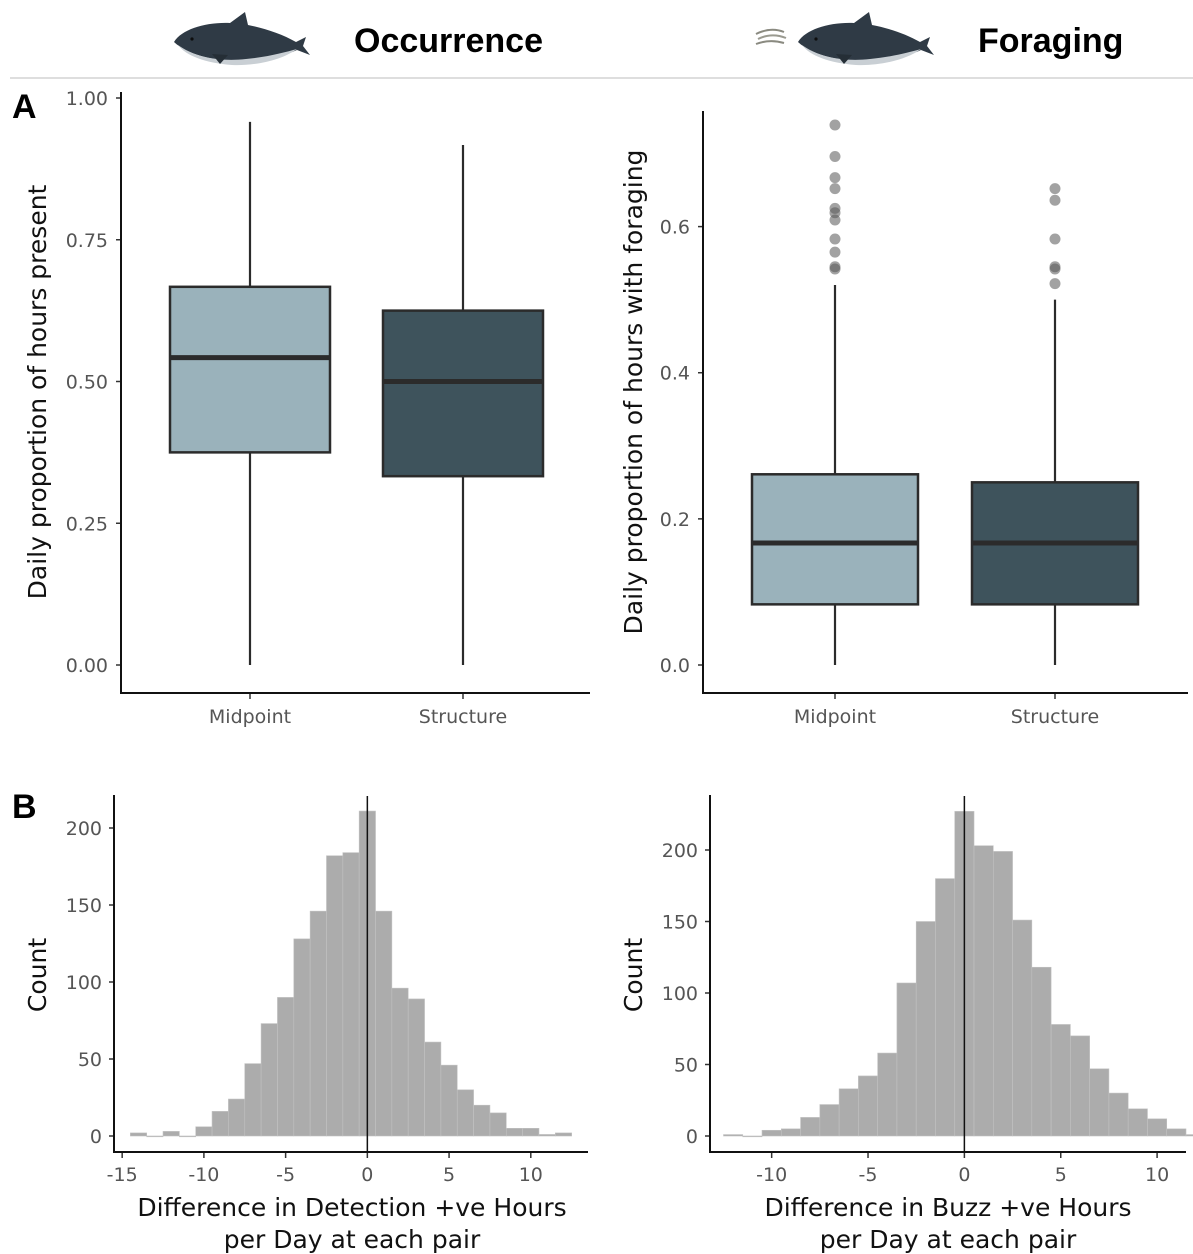 The width and height of the screenshot is (1193, 1254). I want to click on y-tick-label: 0.25, so click(87, 524).